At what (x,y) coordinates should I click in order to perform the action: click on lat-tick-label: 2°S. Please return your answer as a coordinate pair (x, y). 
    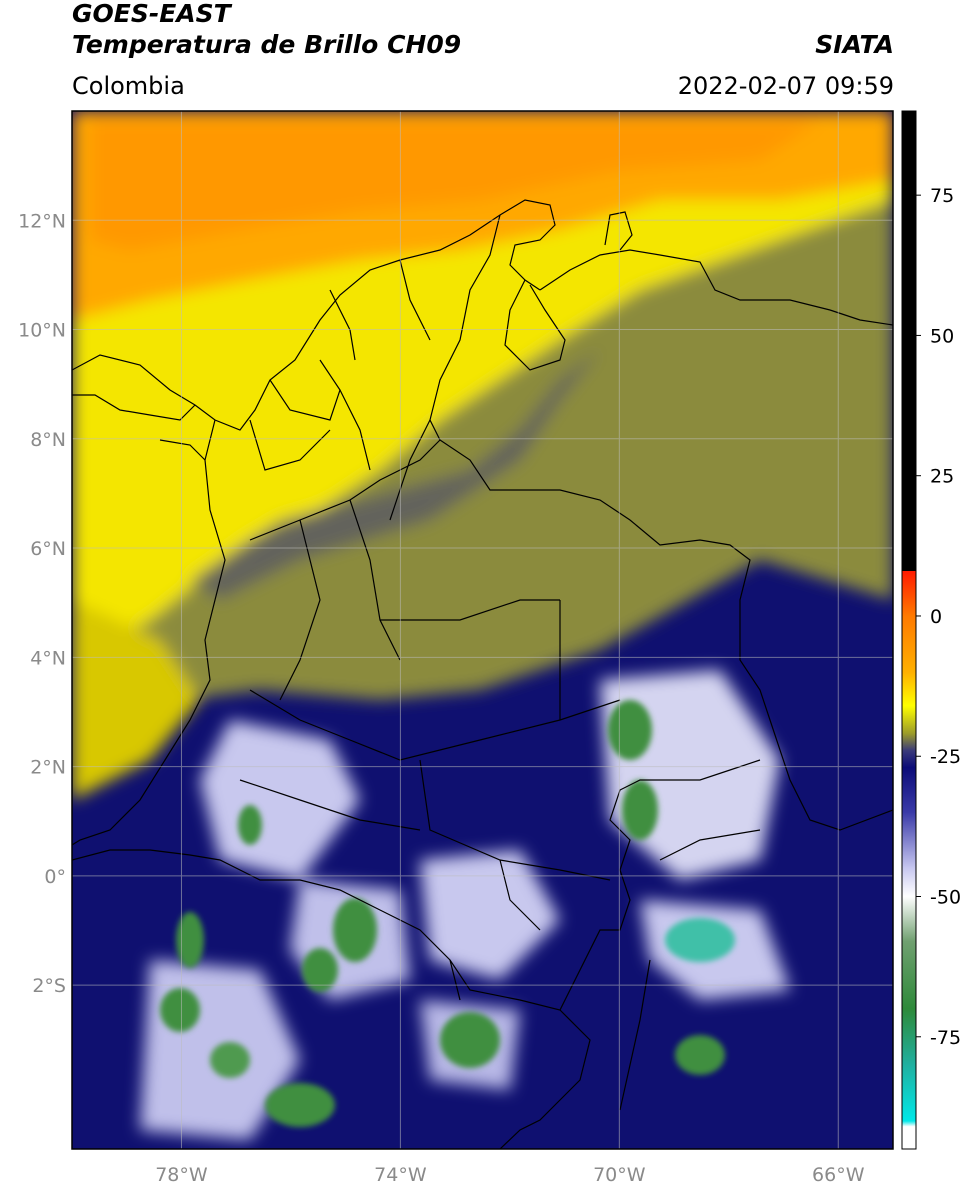
    Looking at the image, I should click on (49, 986).